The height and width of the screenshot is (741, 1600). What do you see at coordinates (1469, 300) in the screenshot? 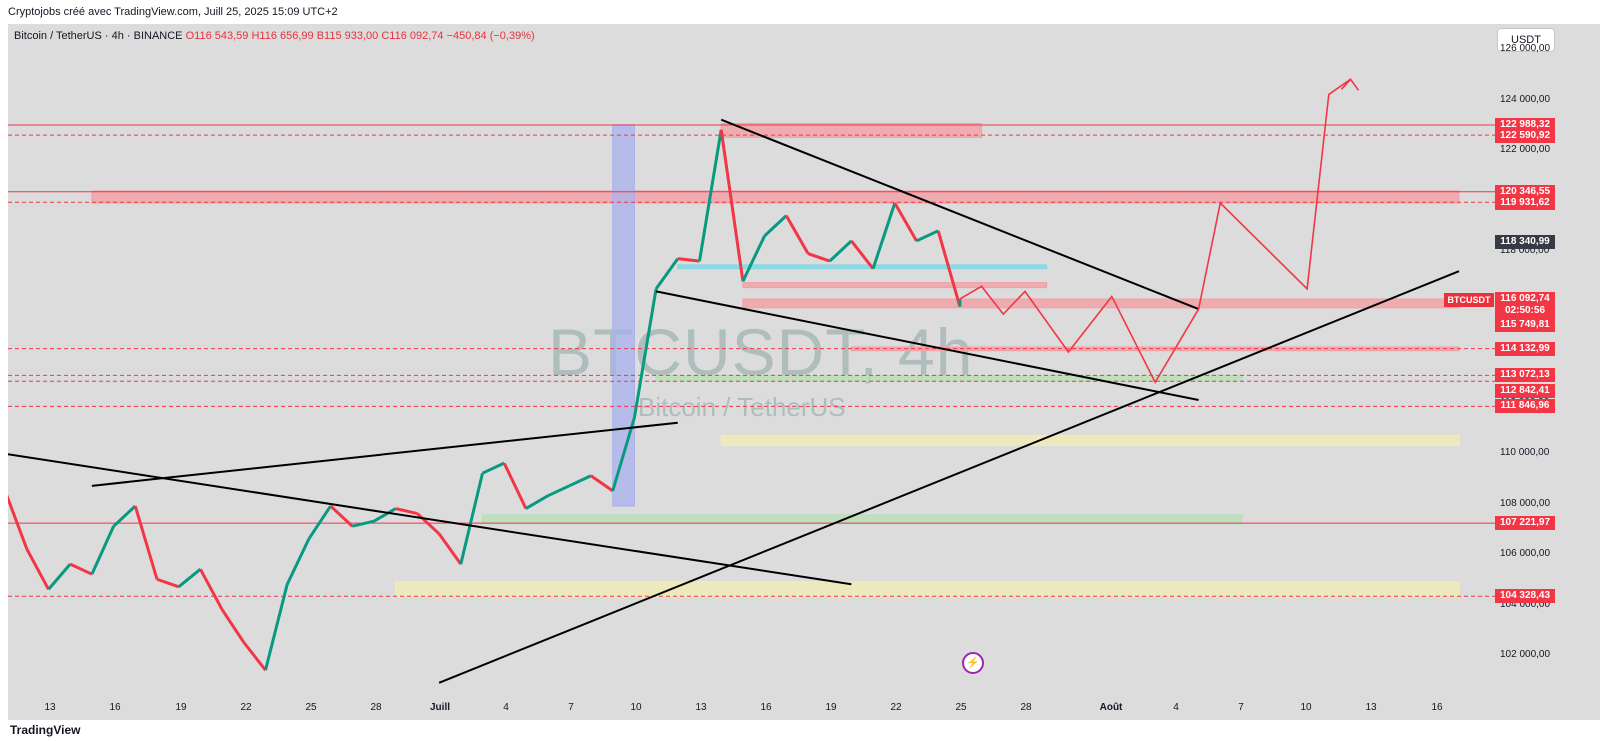
I see `symbol-tag: BTCUSDT` at bounding box center [1469, 300].